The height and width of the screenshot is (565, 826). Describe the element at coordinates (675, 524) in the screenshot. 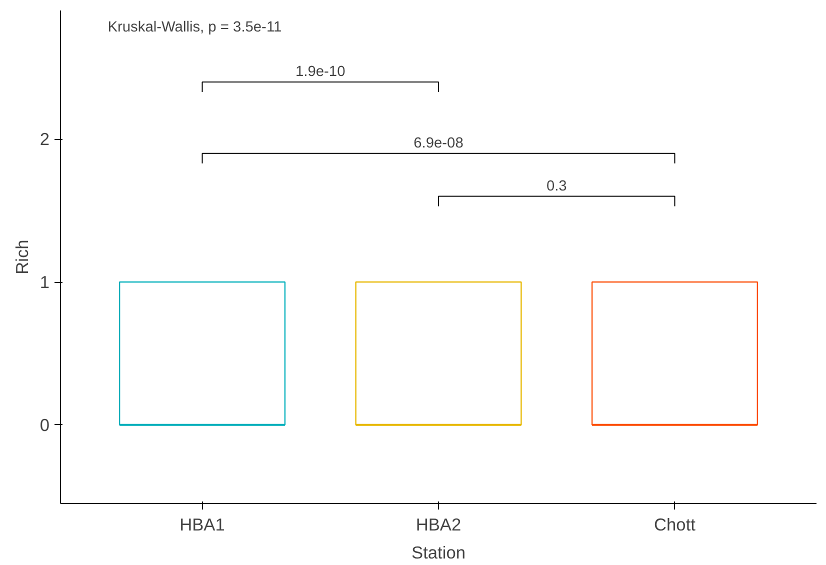

I see `x-tick-label: Chott` at that location.